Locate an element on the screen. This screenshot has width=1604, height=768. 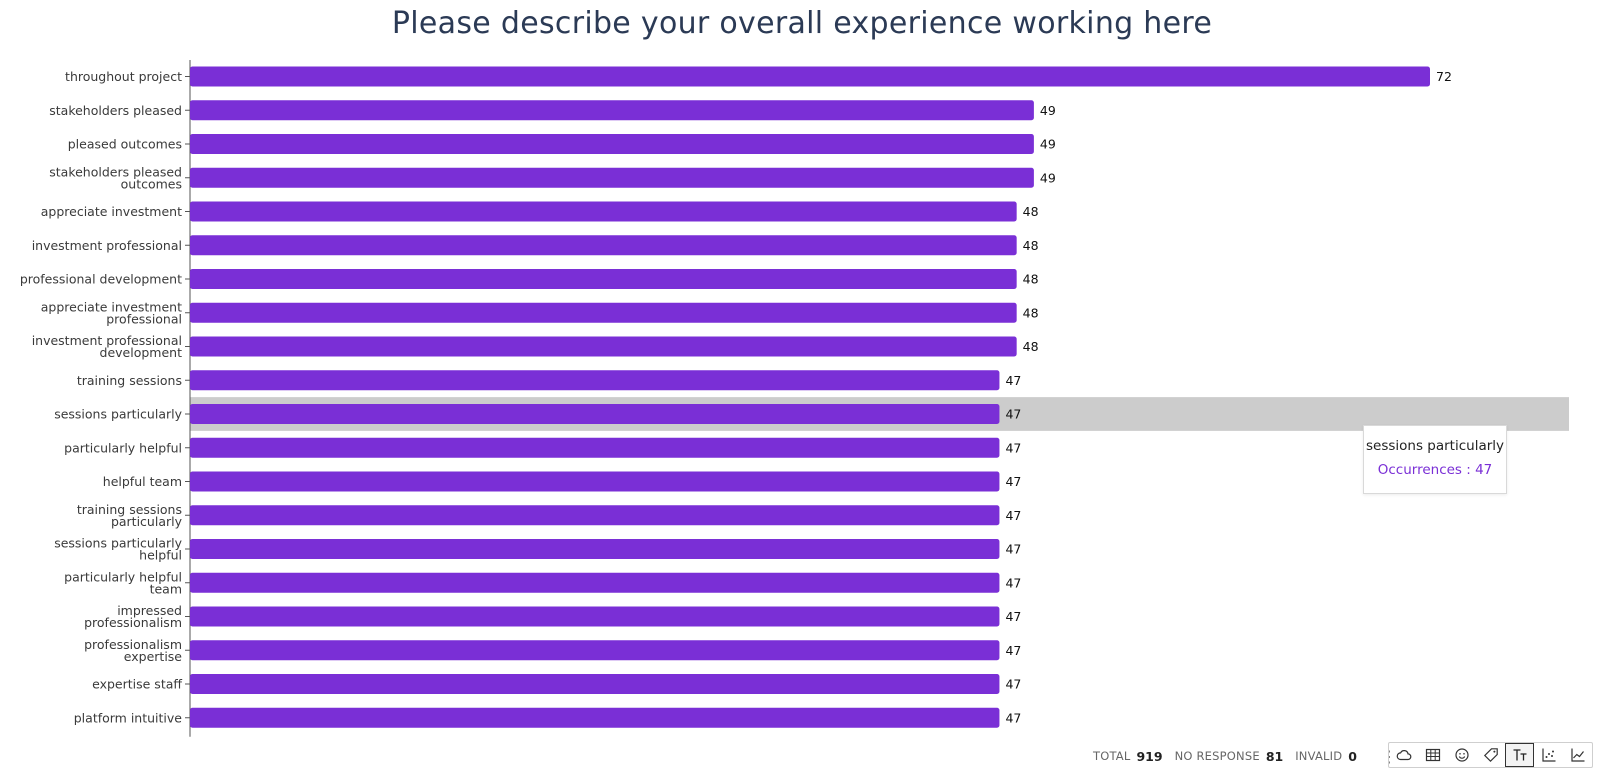
response-stats: TOTAL 919 NO RESPONSE 81 INVALID 0 ⋮ is located at coordinates (1245, 756).